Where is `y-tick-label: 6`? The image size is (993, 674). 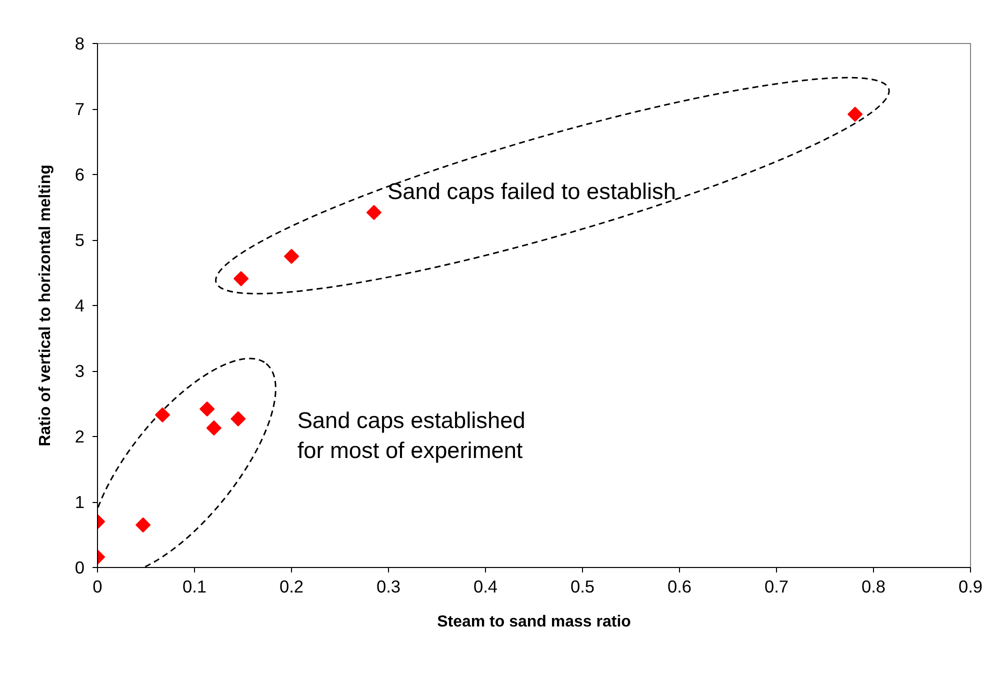
y-tick-label: 6 is located at coordinates (79, 174).